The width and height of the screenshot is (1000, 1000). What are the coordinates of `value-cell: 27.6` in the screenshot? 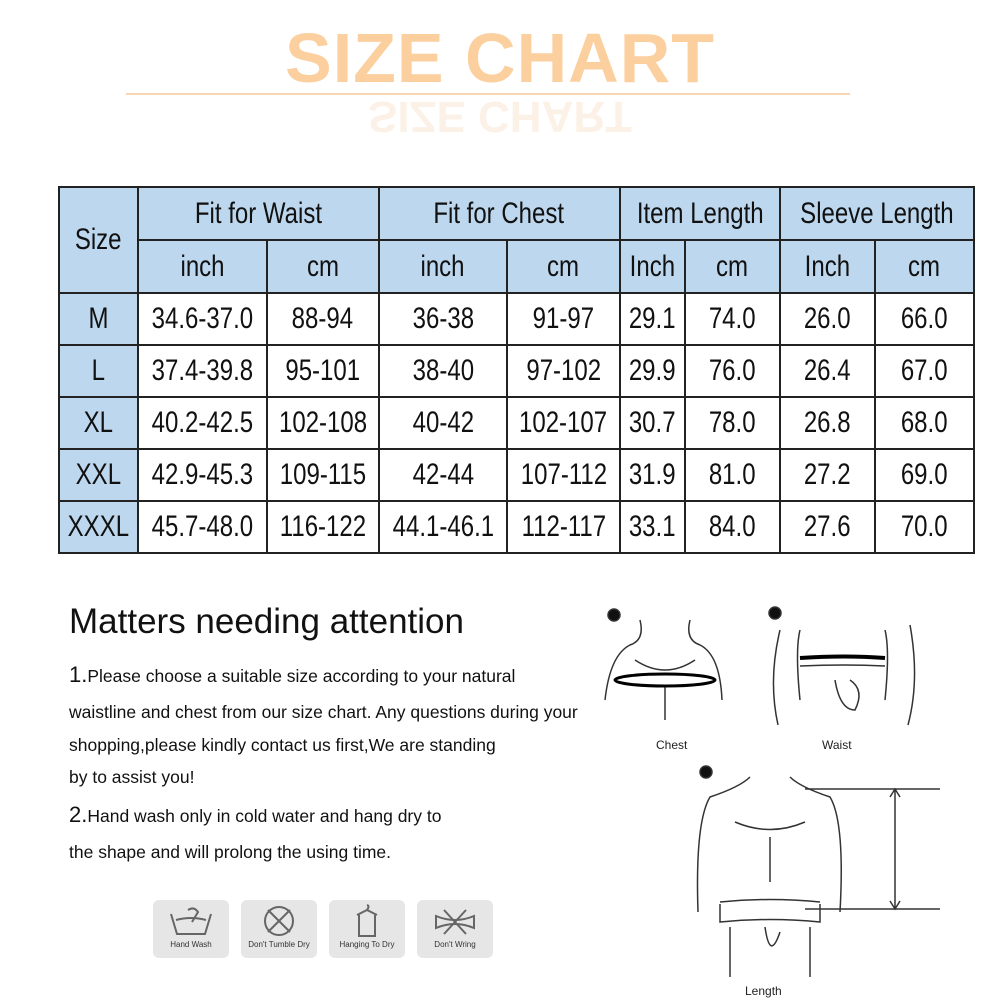 It's located at (827, 527).